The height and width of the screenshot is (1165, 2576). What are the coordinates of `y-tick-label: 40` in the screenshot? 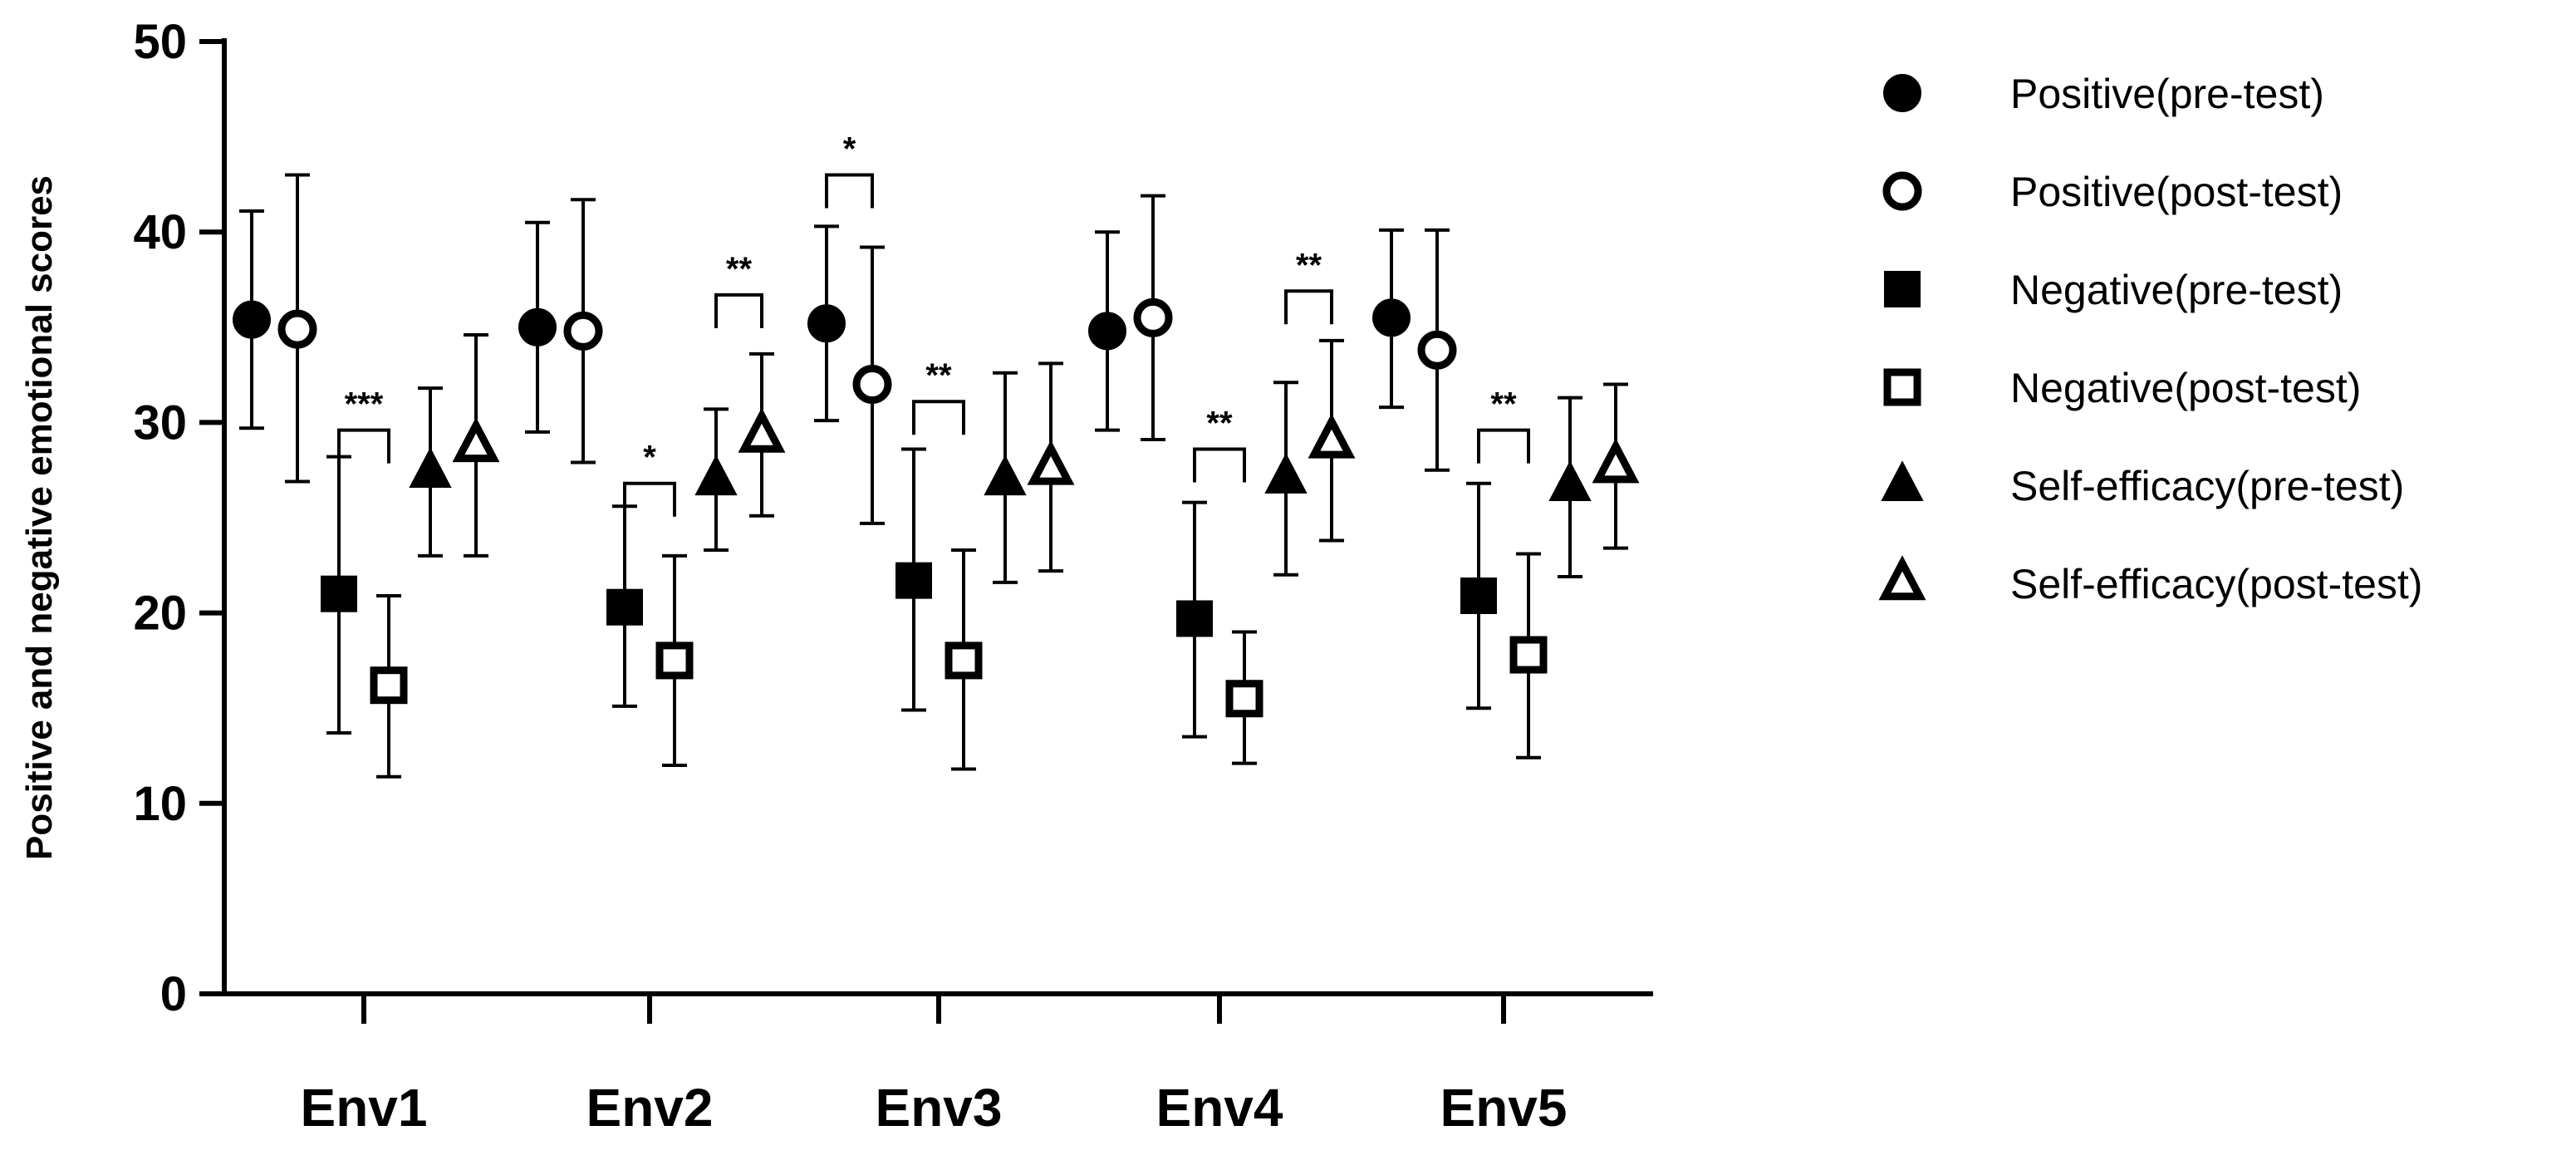 It's located at (160, 232).